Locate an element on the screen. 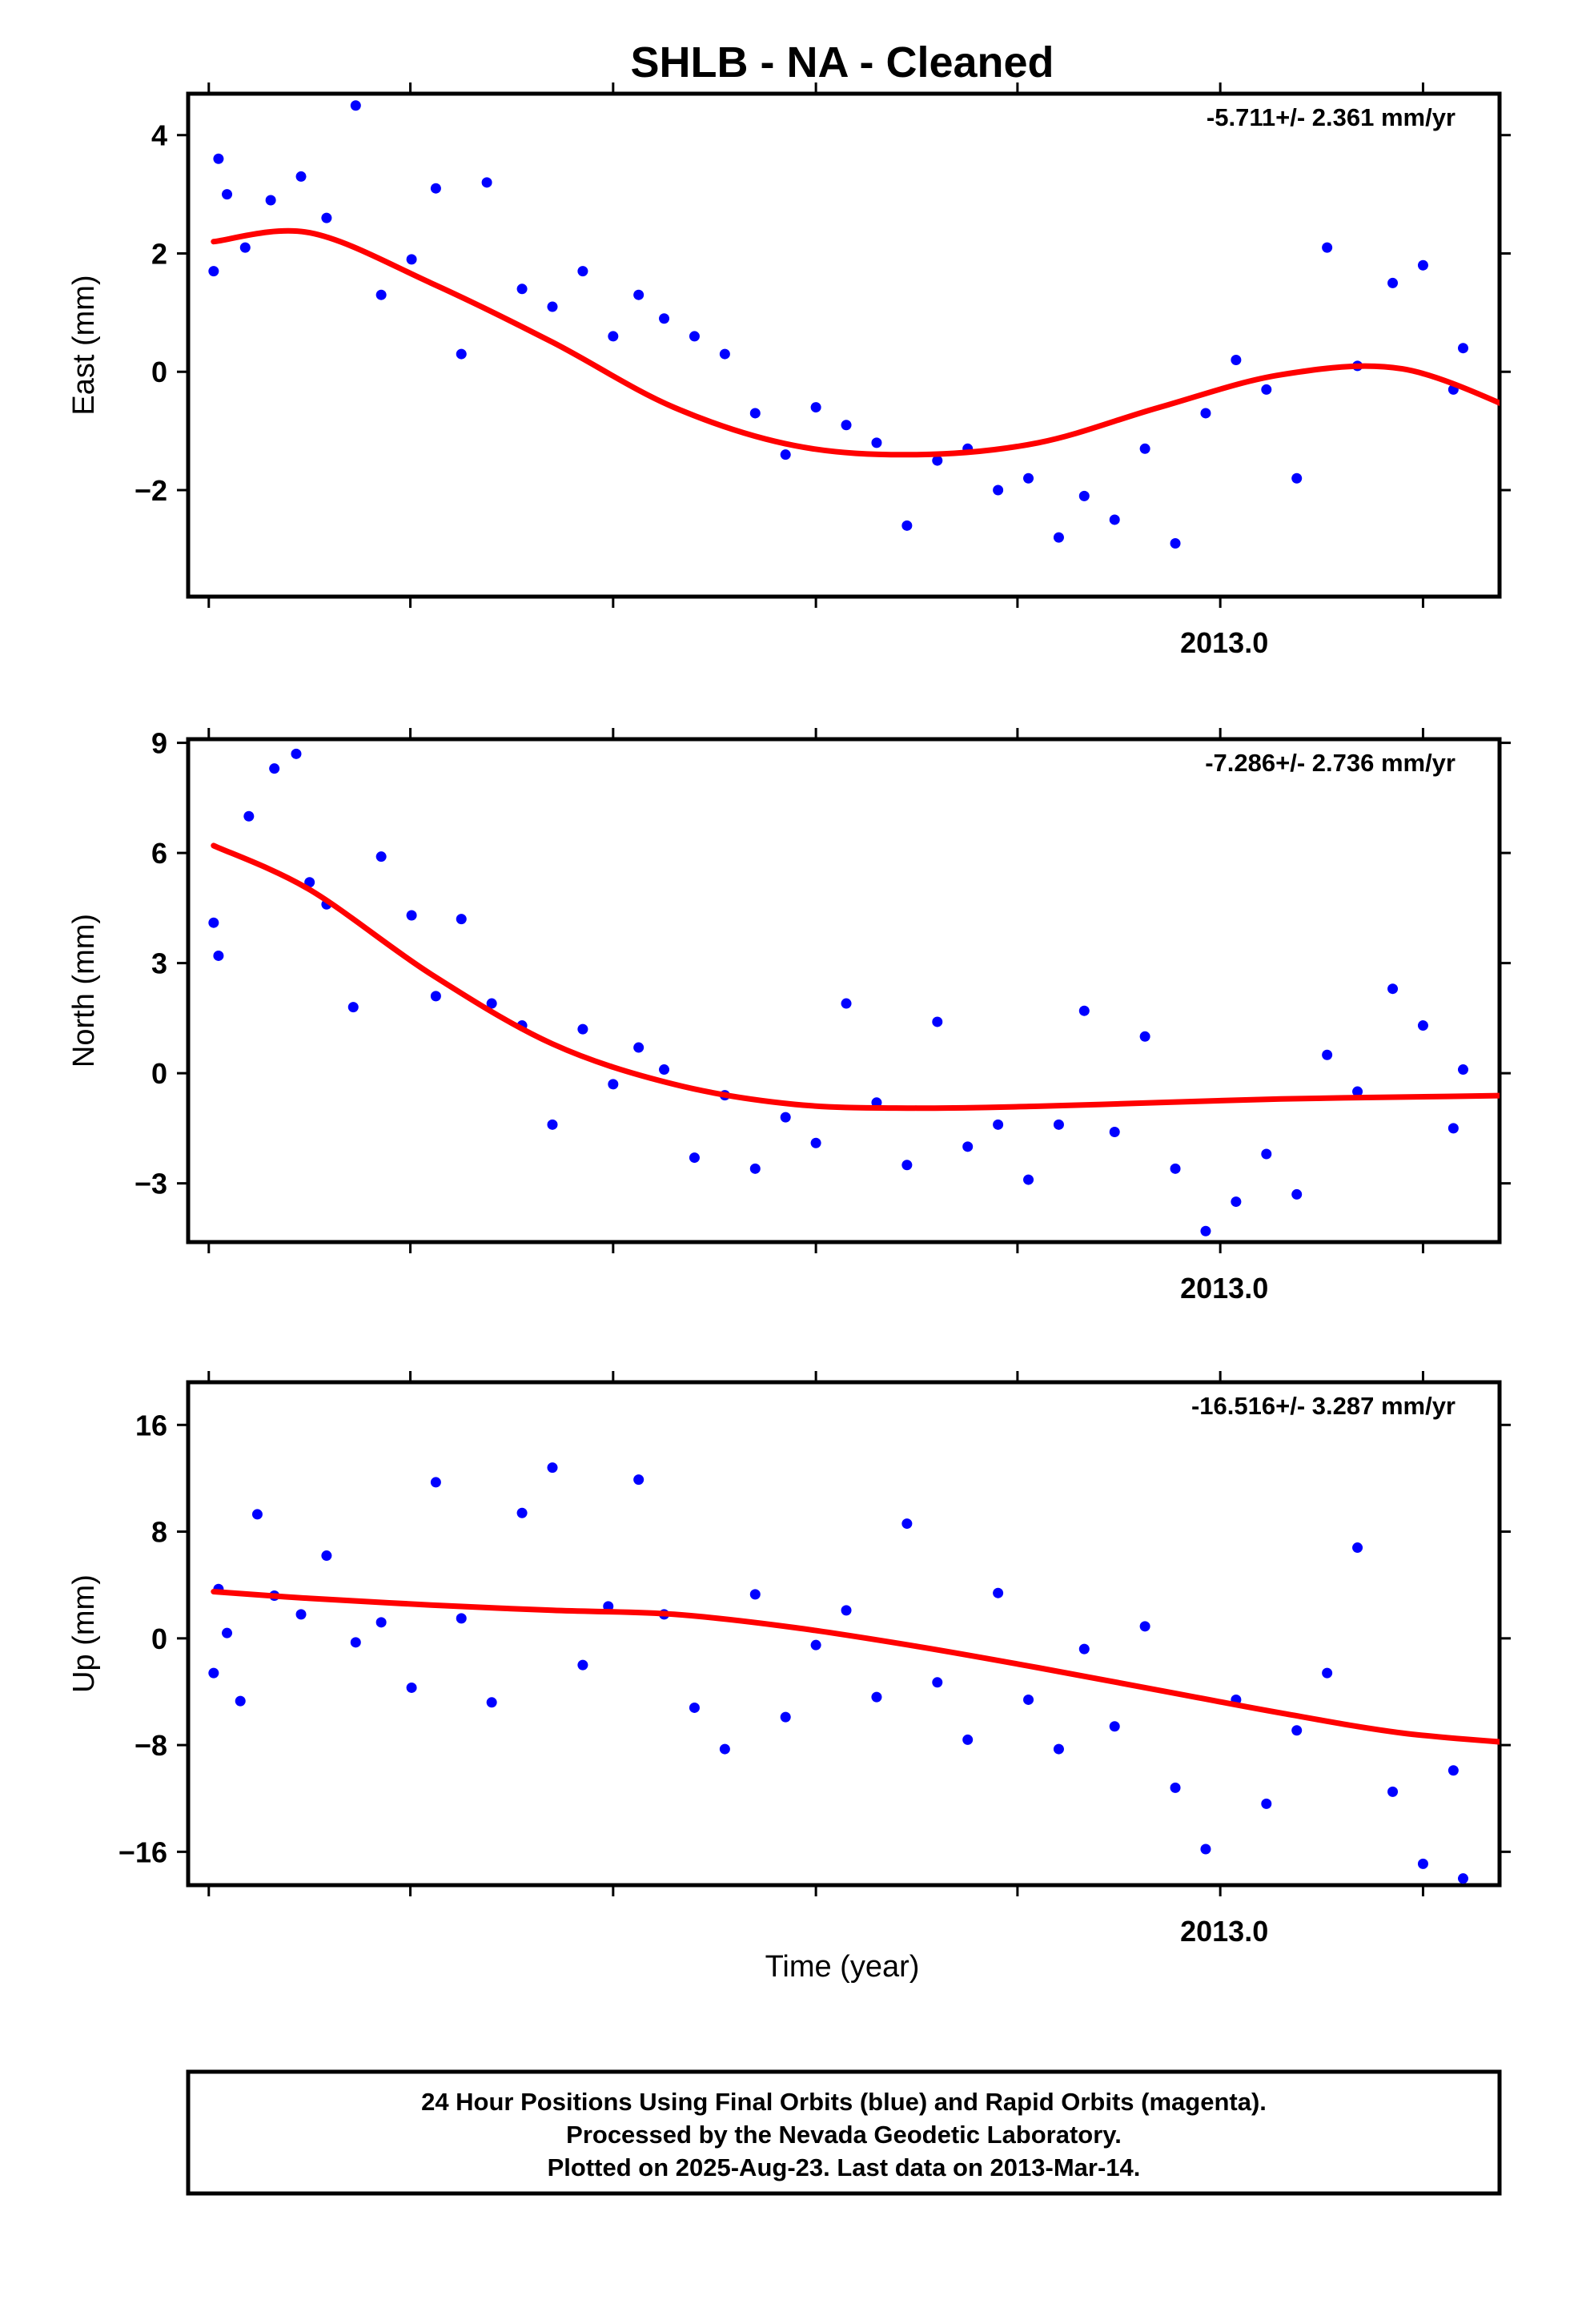 The image size is (1582, 2324). up-y-axis-label: Up (mm) is located at coordinates (84, 1633).